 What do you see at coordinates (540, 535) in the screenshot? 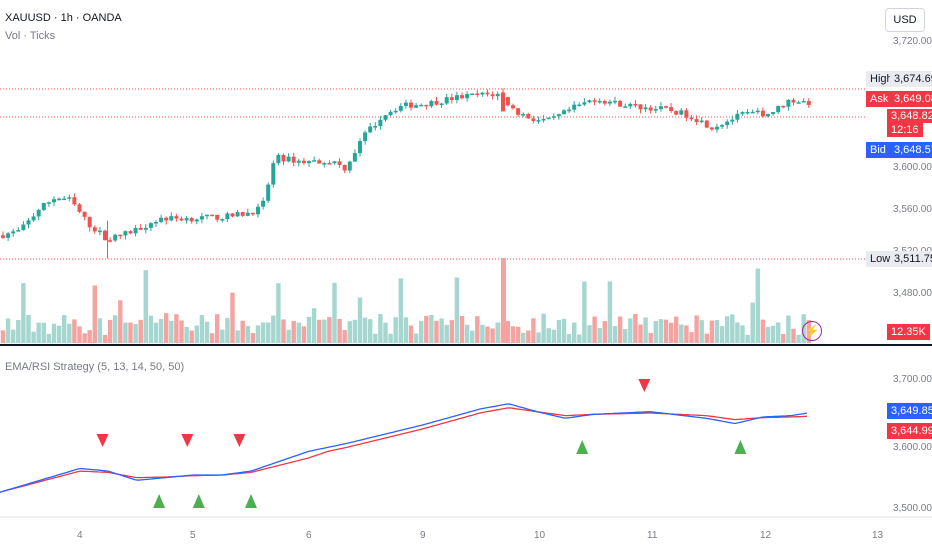
I see `time-label: 10` at bounding box center [540, 535].